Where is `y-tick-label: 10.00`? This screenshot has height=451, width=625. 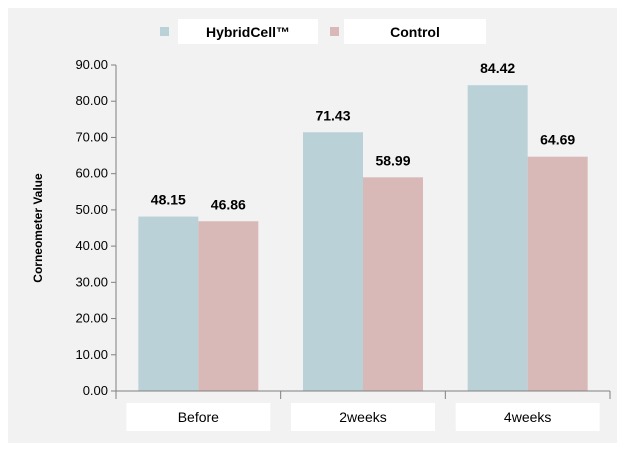
y-tick-label: 10.00 is located at coordinates (91, 354).